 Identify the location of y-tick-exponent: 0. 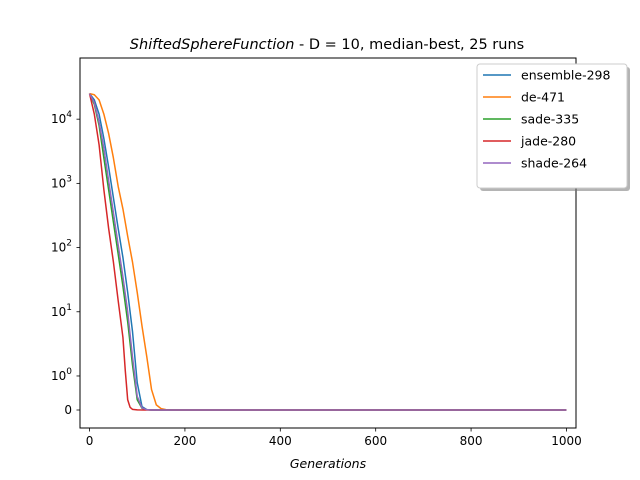
(69, 372).